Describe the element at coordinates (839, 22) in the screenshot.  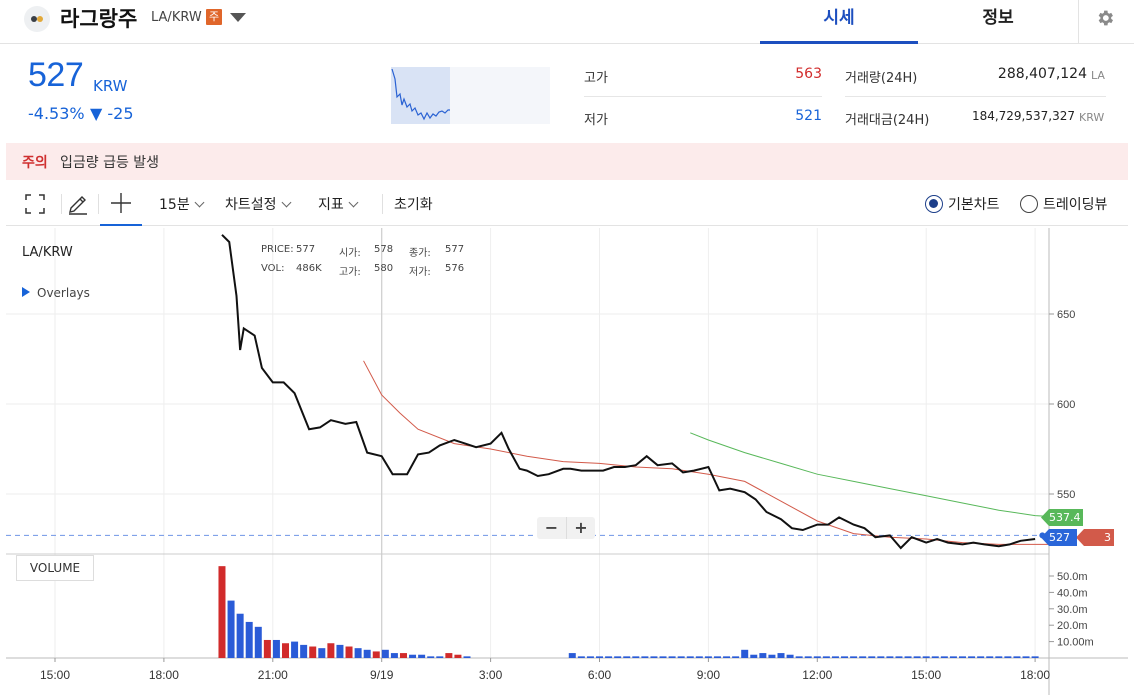
I see `tab-market: 시세` at that location.